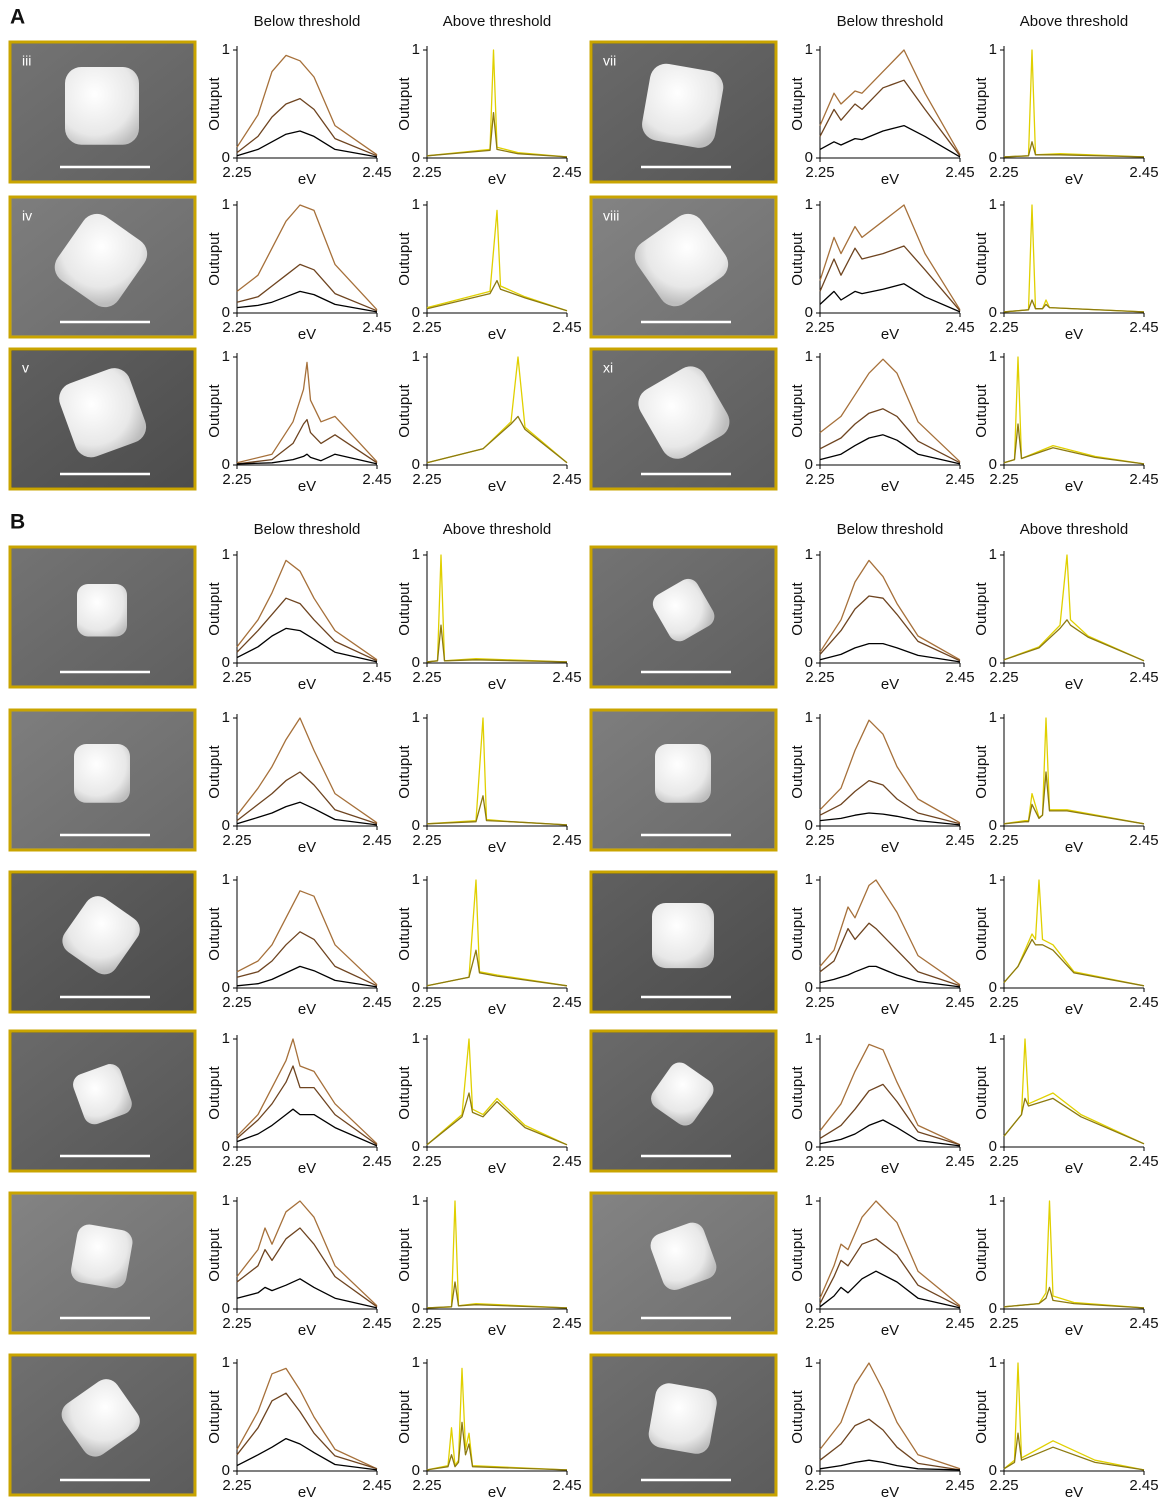 This screenshot has width=1158, height=1500. What do you see at coordinates (17, 17) in the screenshot?
I see `panel-label: A` at bounding box center [17, 17].